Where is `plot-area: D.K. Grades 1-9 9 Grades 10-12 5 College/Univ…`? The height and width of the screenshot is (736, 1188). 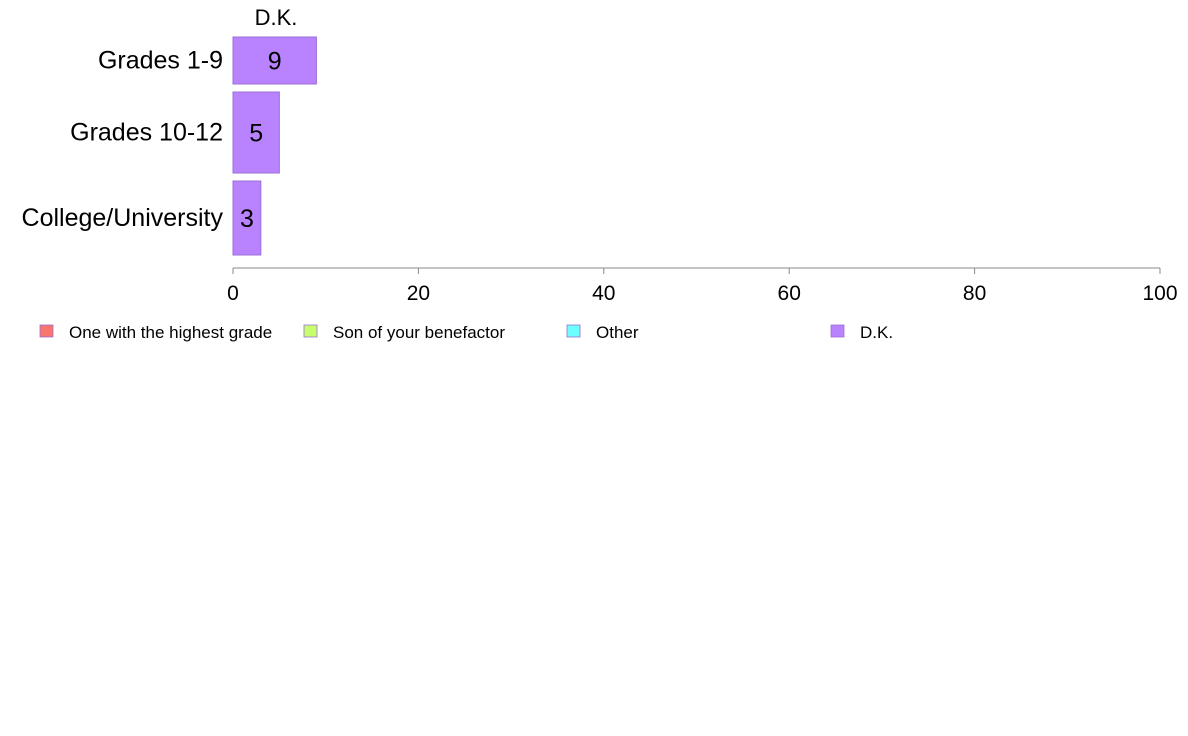 plot-area: D.K. Grades 1-9 9 Grades 10-12 5 College/Univ… is located at coordinates (169, 130).